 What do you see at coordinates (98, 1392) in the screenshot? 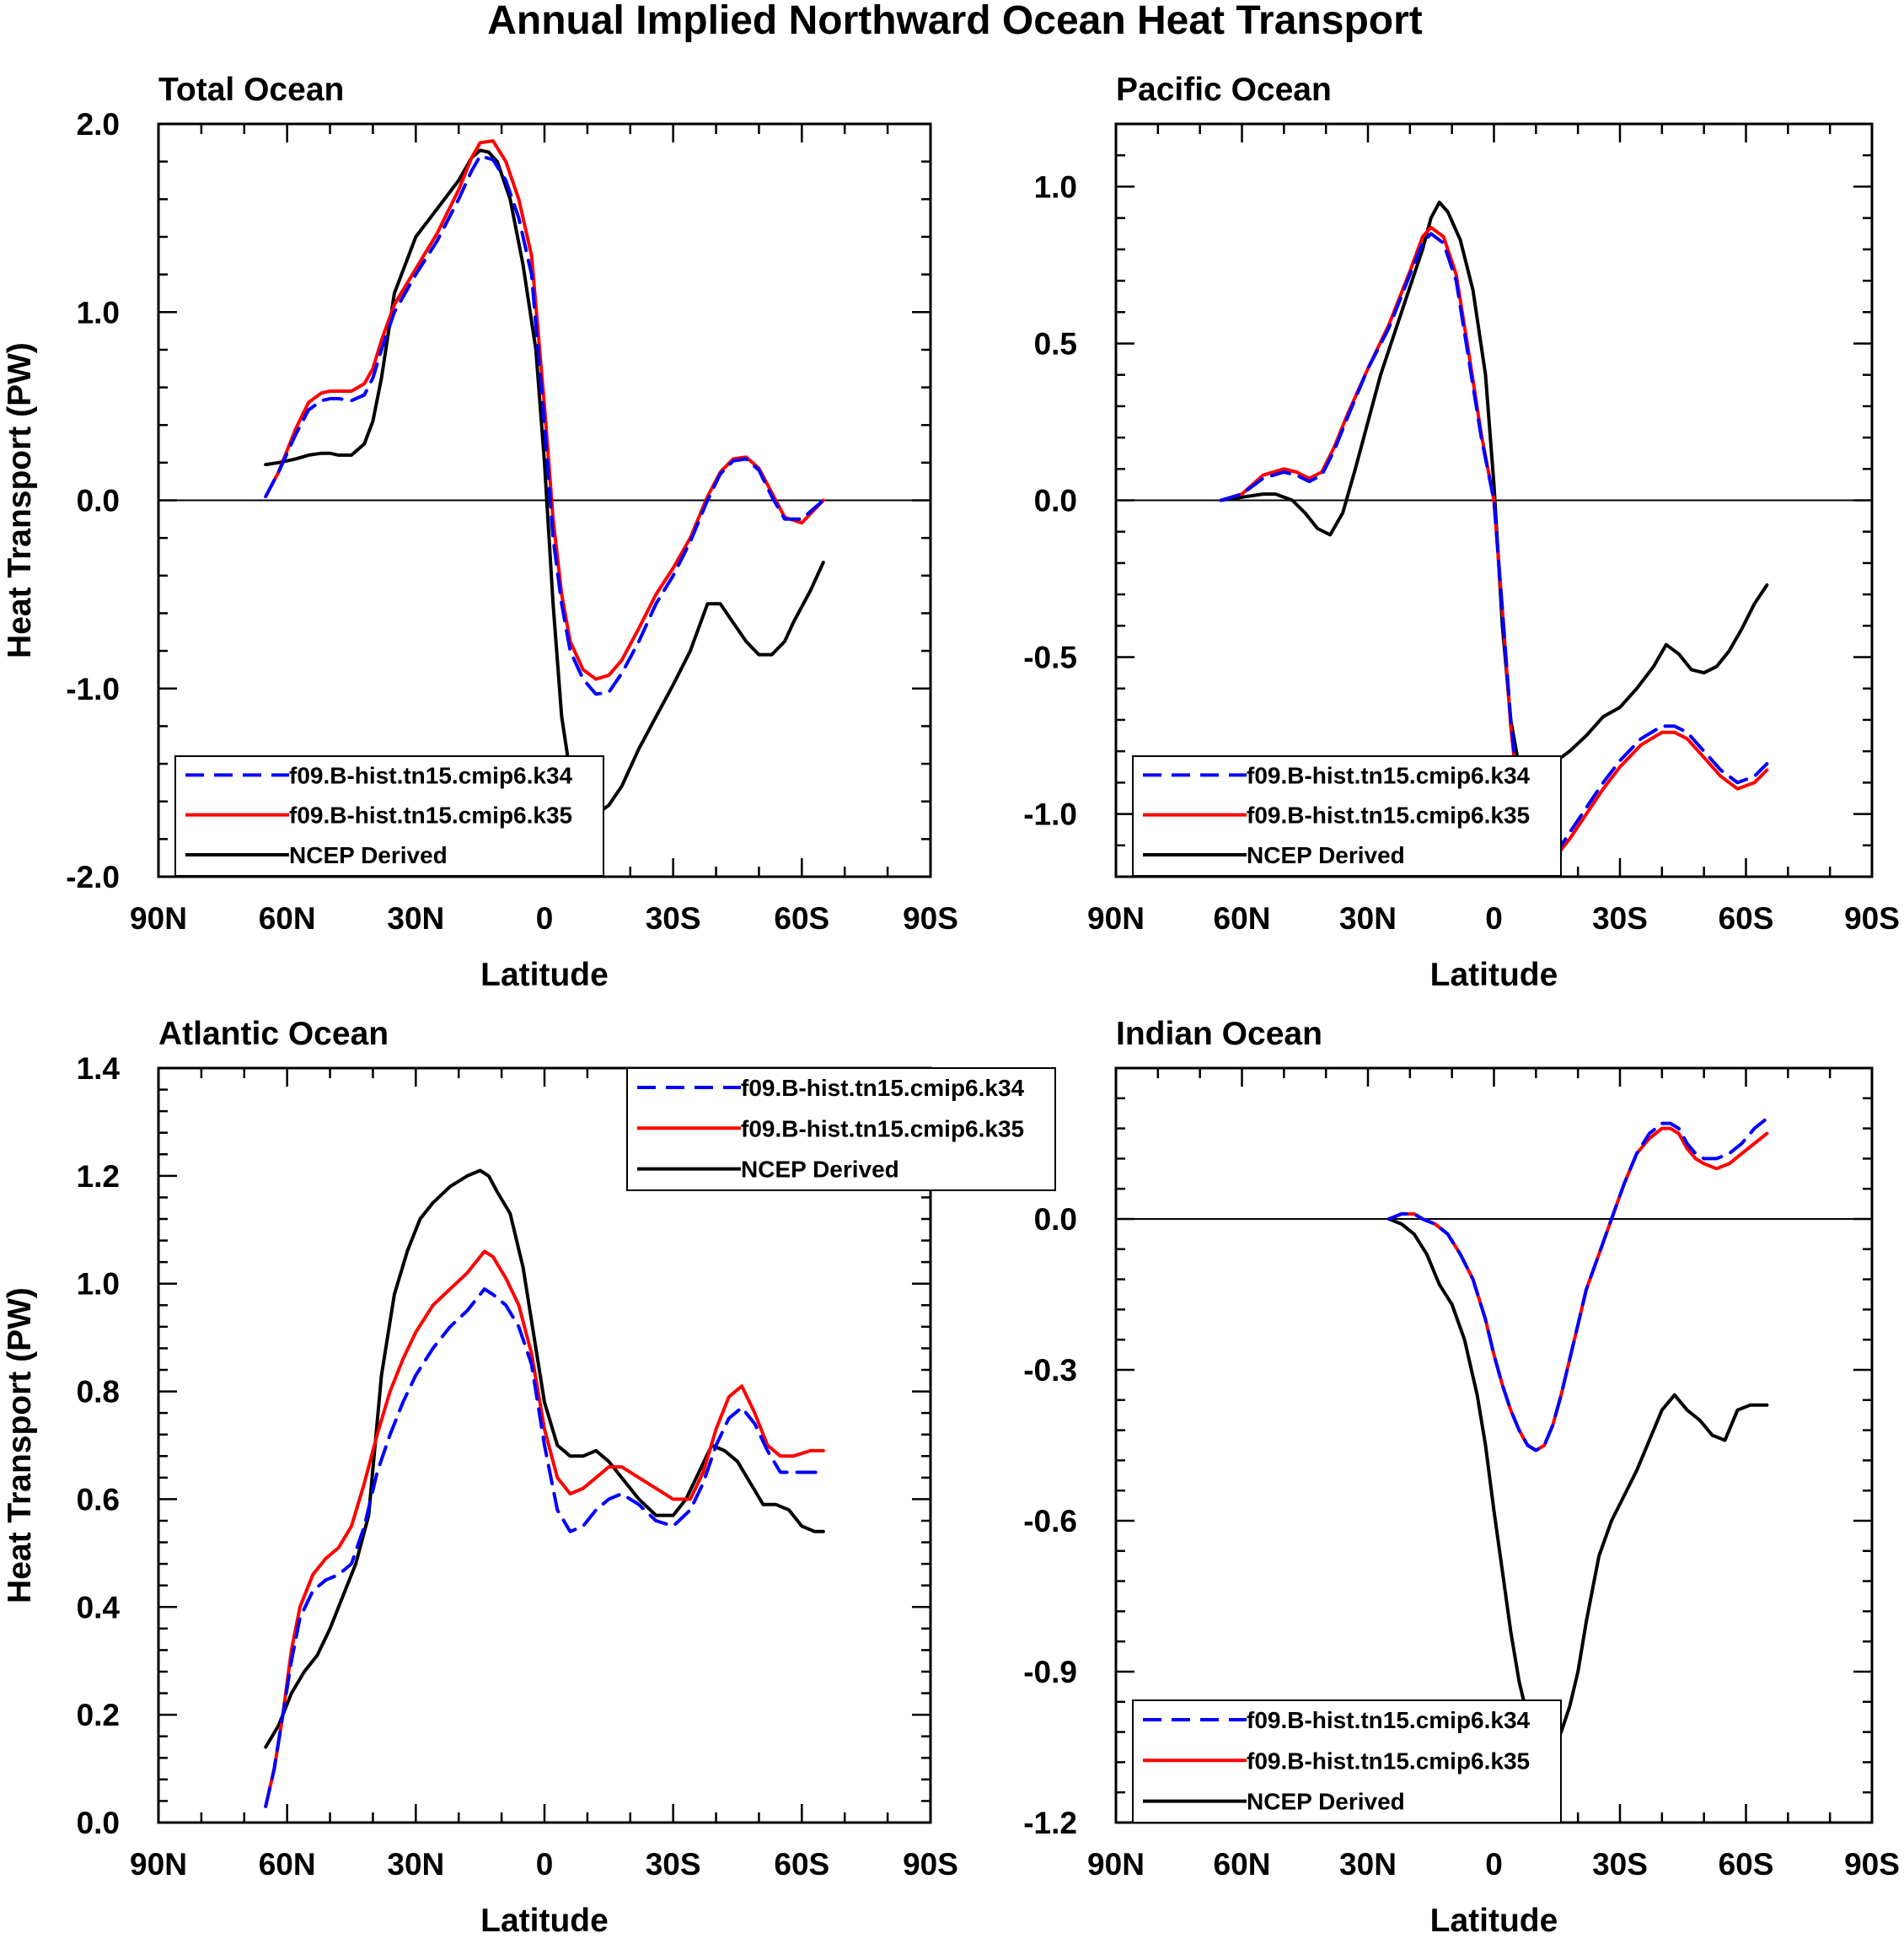
I see `y-tick-label: 0.8` at bounding box center [98, 1392].